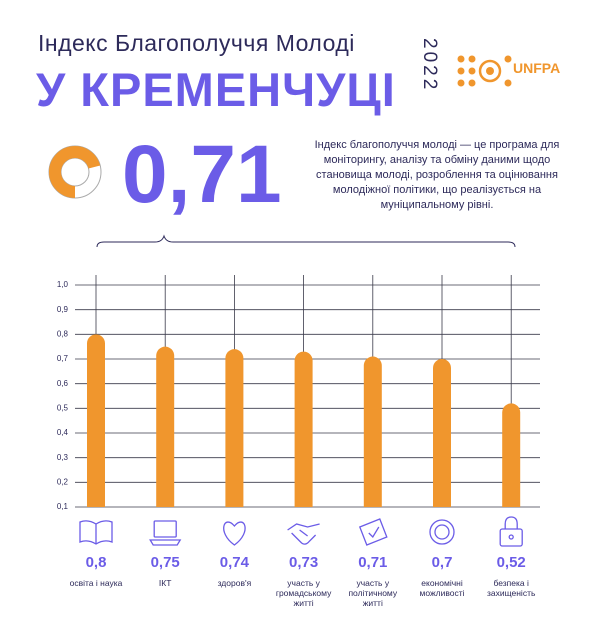 This screenshot has height=632, width=597. I want to click on value-label: 0,71, so click(373, 562).